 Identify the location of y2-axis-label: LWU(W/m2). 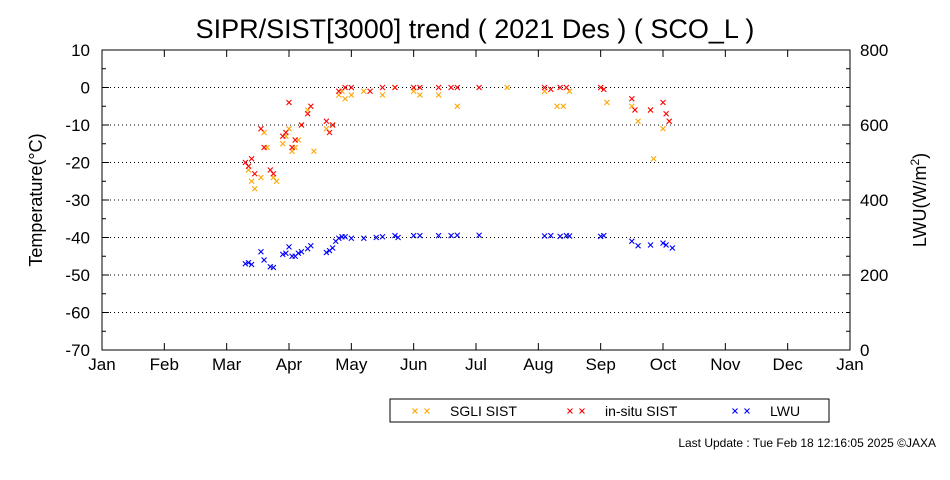
(919, 200).